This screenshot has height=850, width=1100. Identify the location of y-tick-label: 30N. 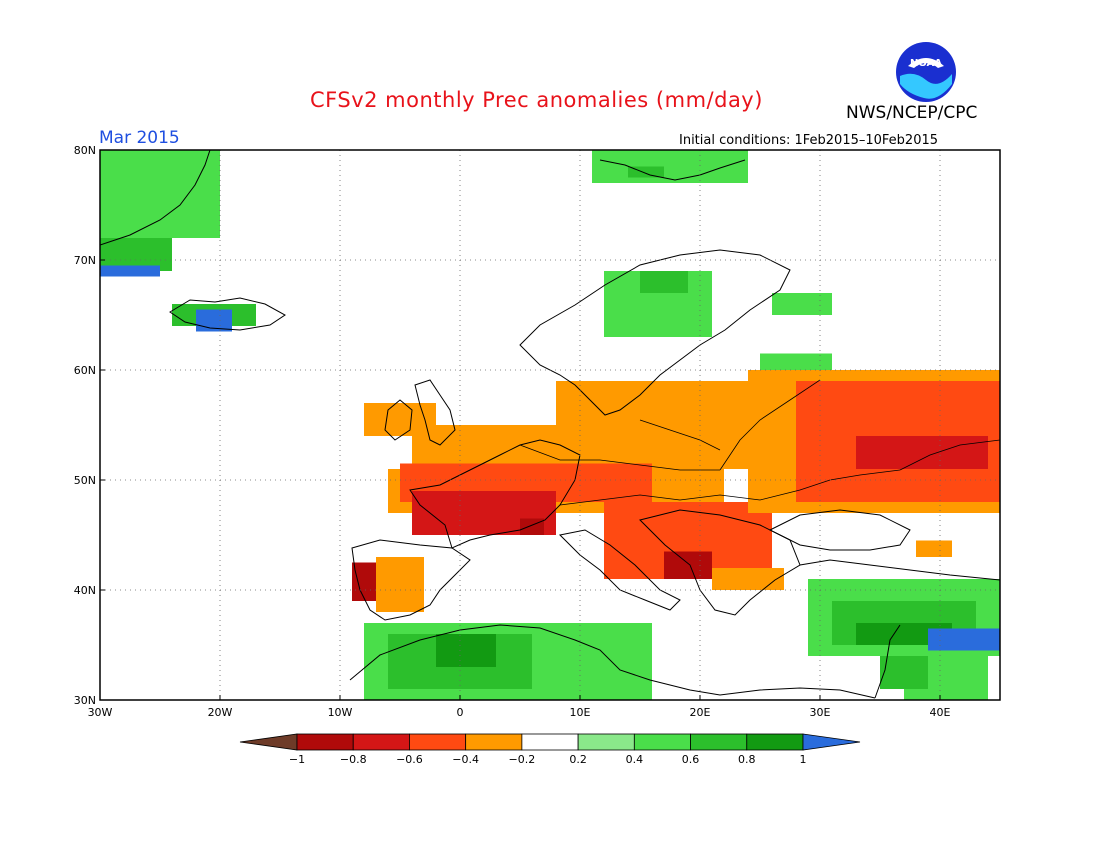
(85, 700).